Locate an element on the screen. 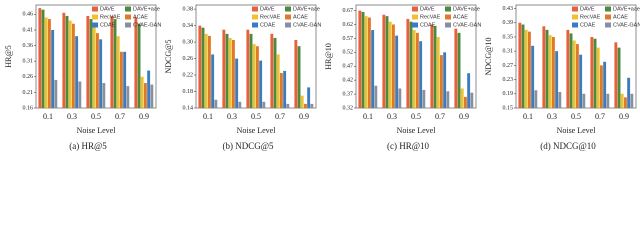  legend-label: CVAE-GAN is located at coordinates (626, 25).